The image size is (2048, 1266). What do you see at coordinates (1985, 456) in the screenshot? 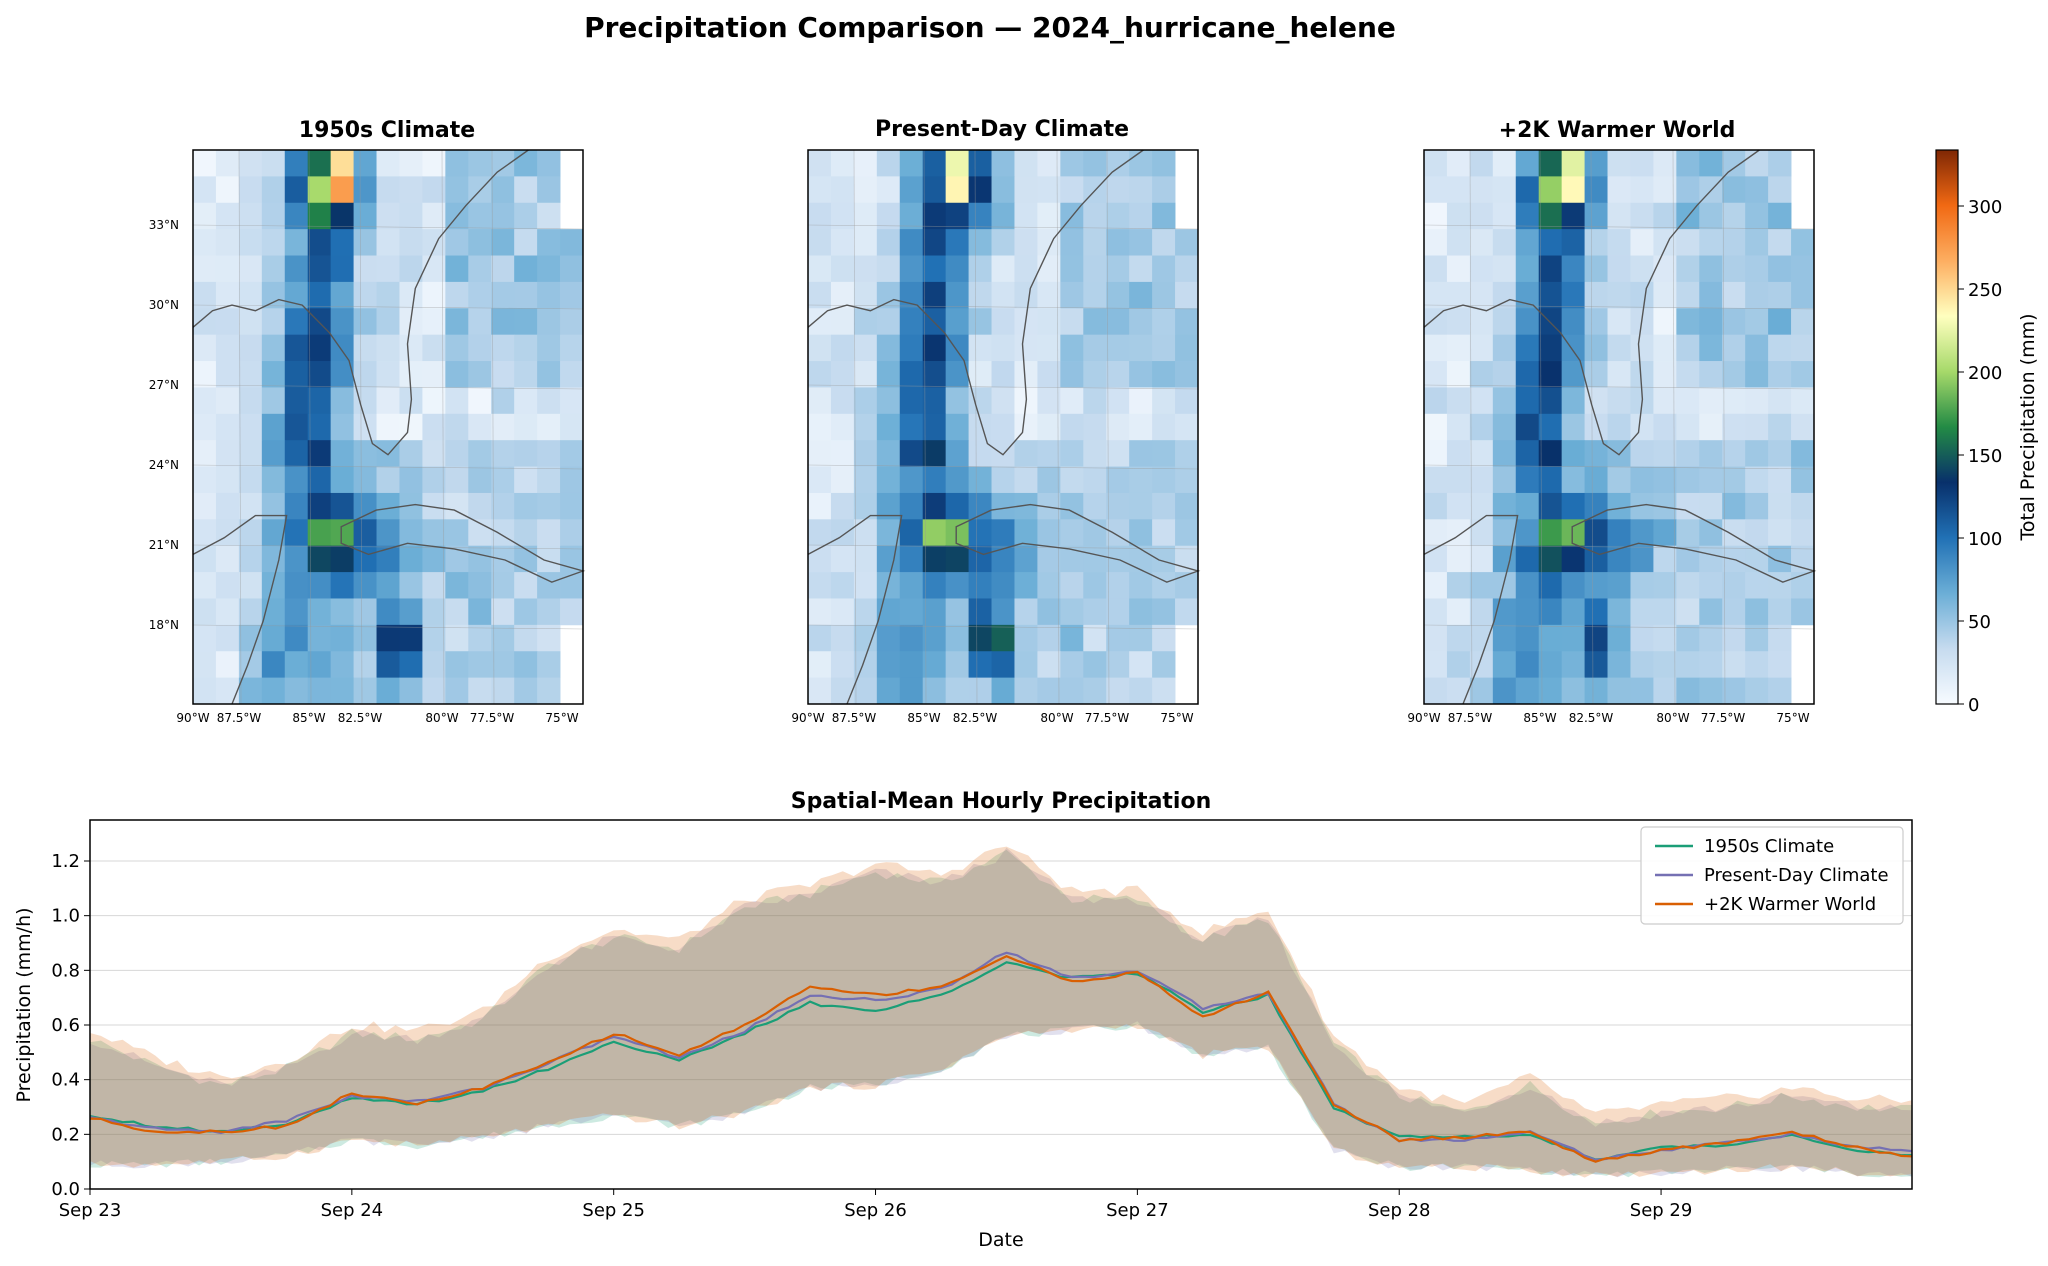
I see `colorbar-tick: 150` at bounding box center [1985, 456].